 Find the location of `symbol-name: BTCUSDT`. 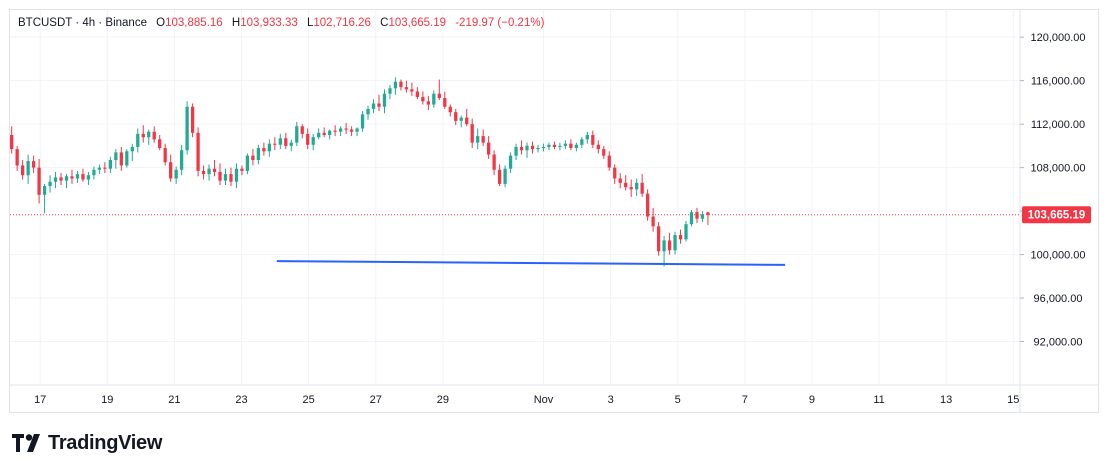

symbol-name: BTCUSDT is located at coordinates (45, 23).